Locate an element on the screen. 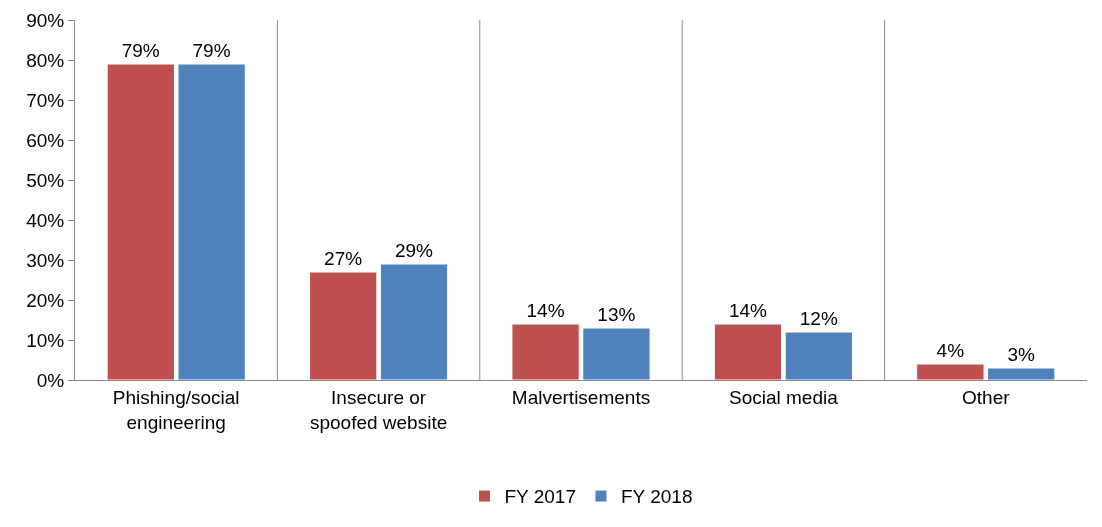 The width and height of the screenshot is (1102, 527). y-tick-label: 60% is located at coordinates (45, 140).